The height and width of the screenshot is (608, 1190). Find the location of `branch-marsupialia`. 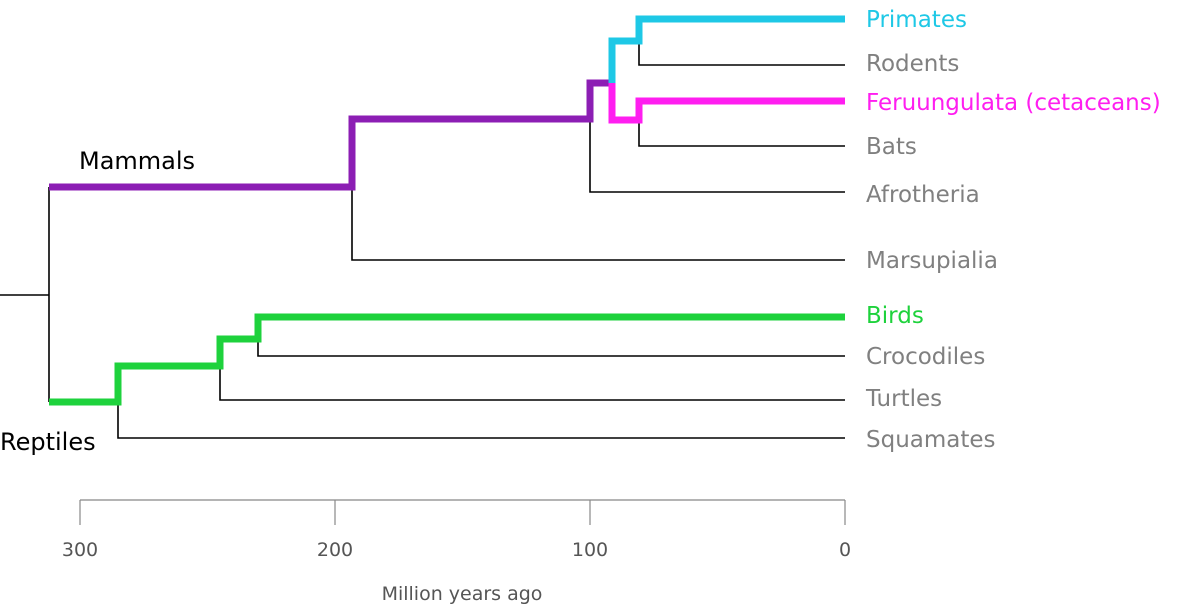

branch-marsupialia is located at coordinates (598, 224).